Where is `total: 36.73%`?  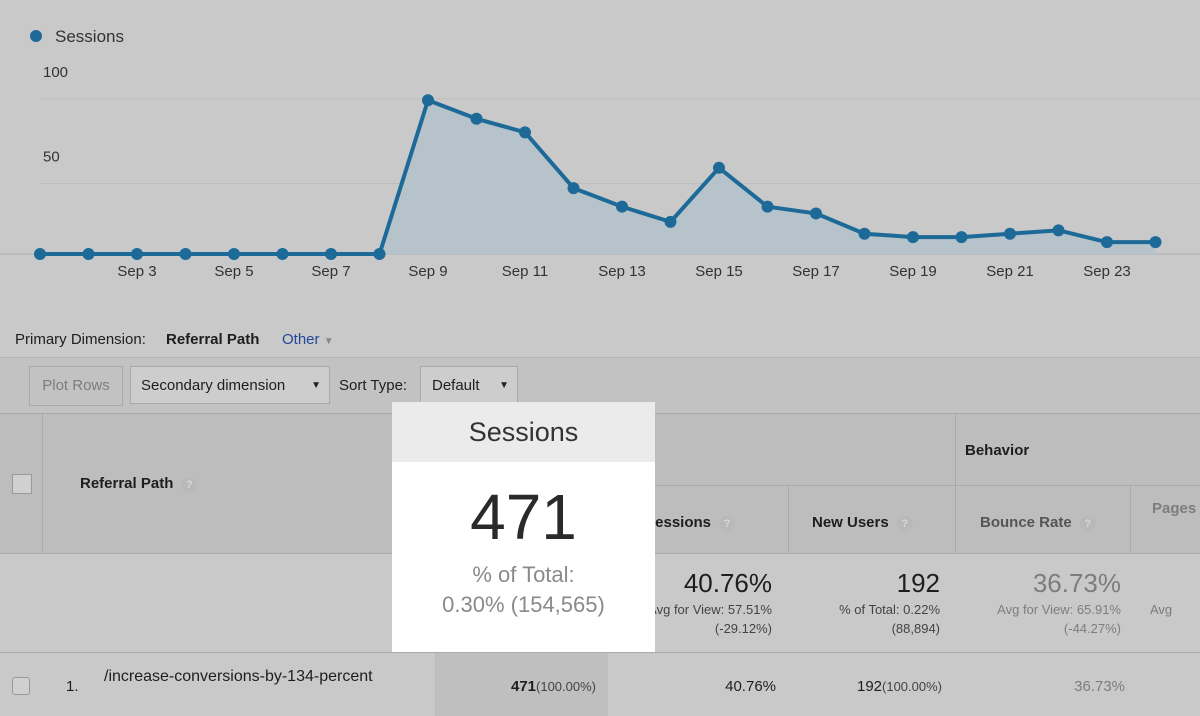
total: 36.73% is located at coordinates (1076, 583).